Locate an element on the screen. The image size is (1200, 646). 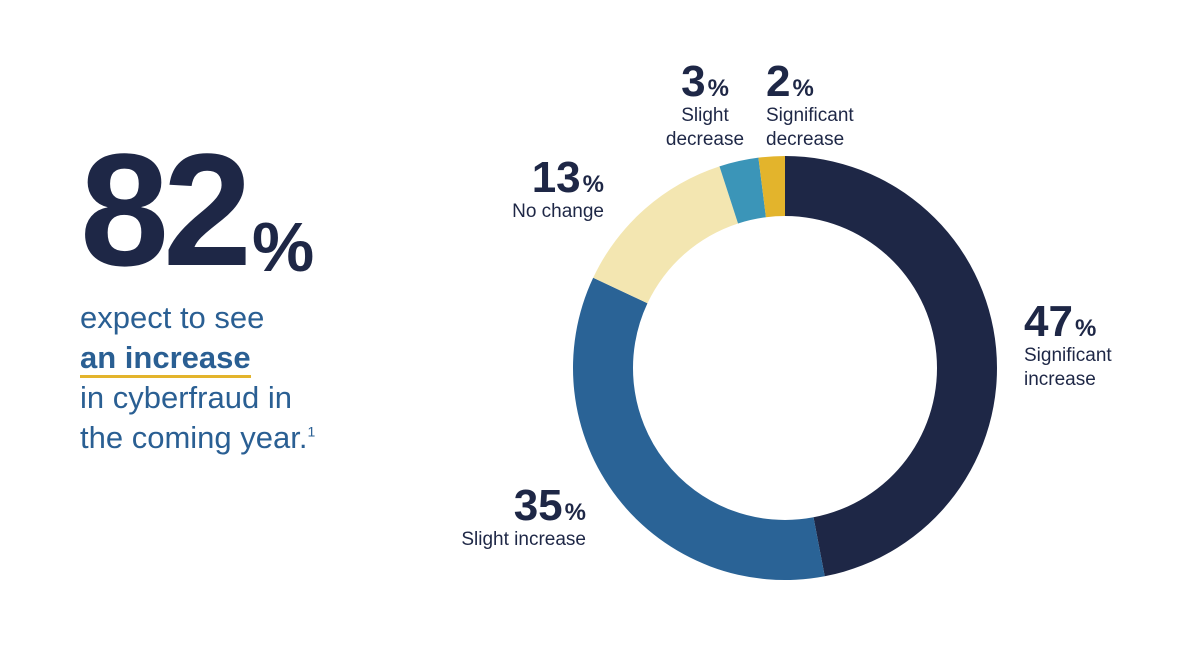
value-significant-increase: 47 is located at coordinates (1048, 321).